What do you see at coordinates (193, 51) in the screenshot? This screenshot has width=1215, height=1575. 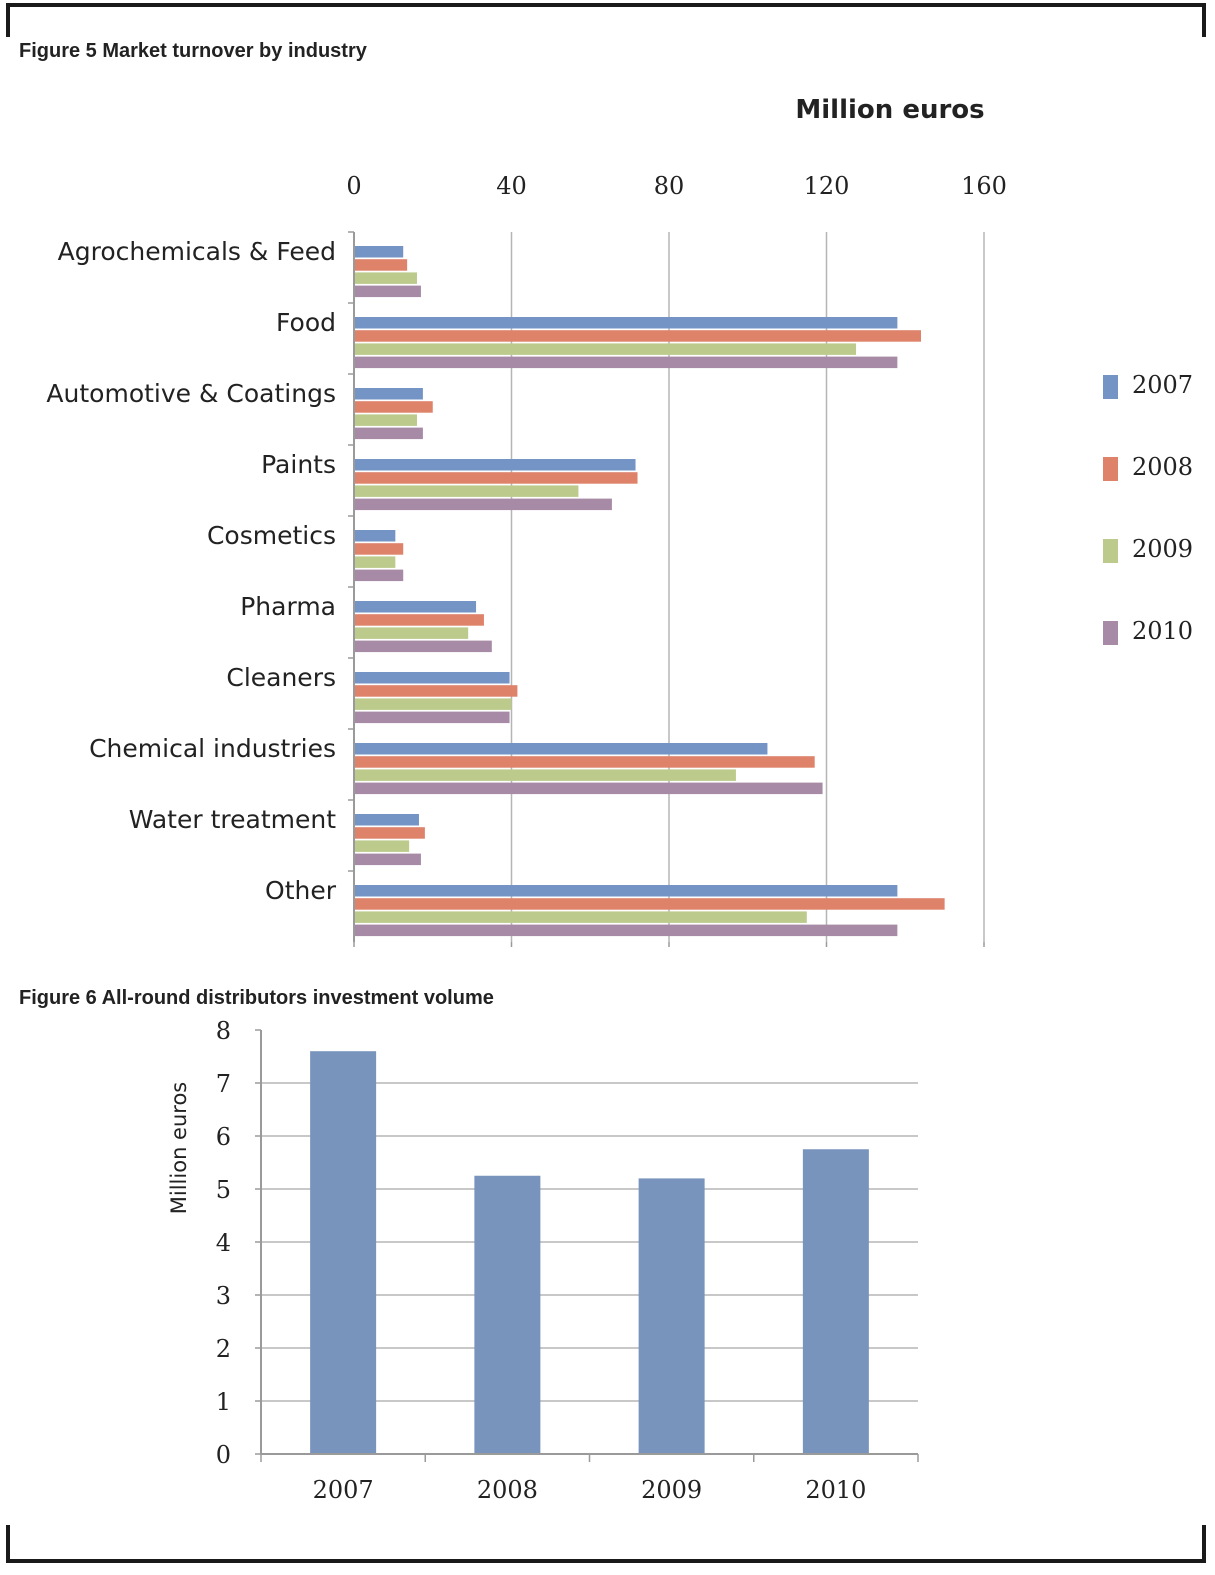 I see `figure5-title: Figure 5 Market turnover by industry` at bounding box center [193, 51].